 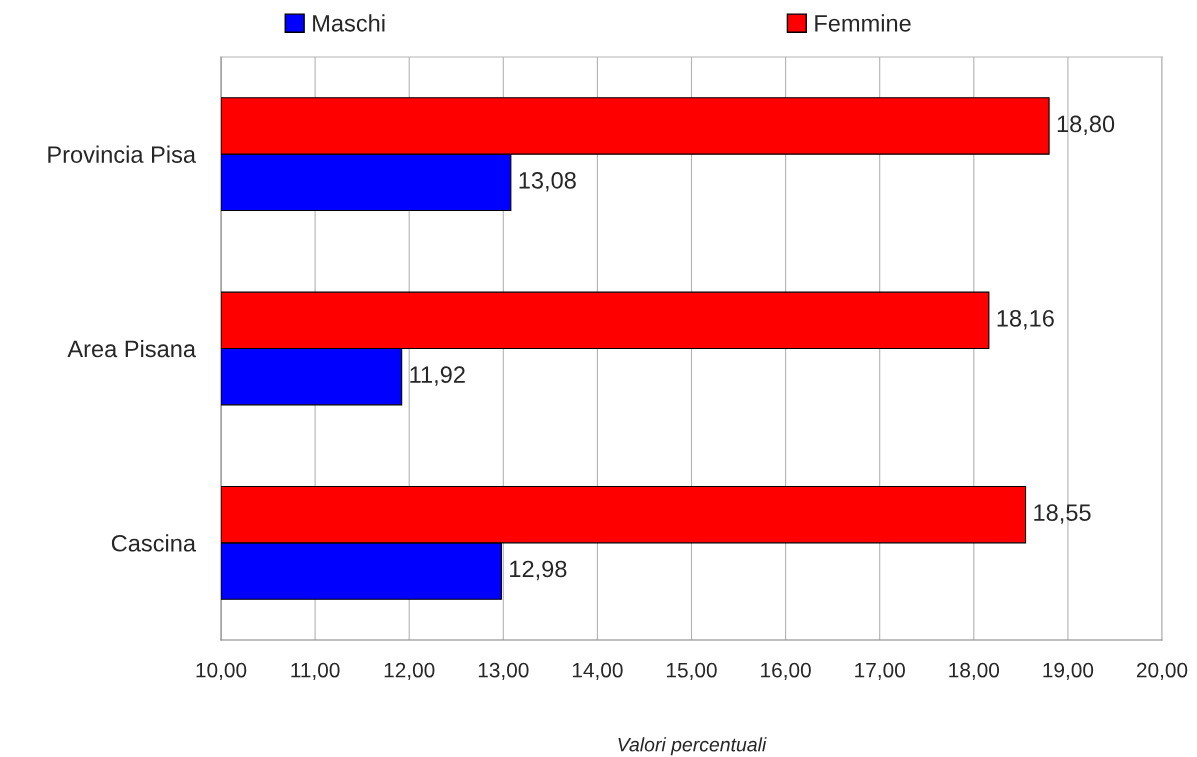 I want to click on data-label: 13,08, so click(x=547, y=181).